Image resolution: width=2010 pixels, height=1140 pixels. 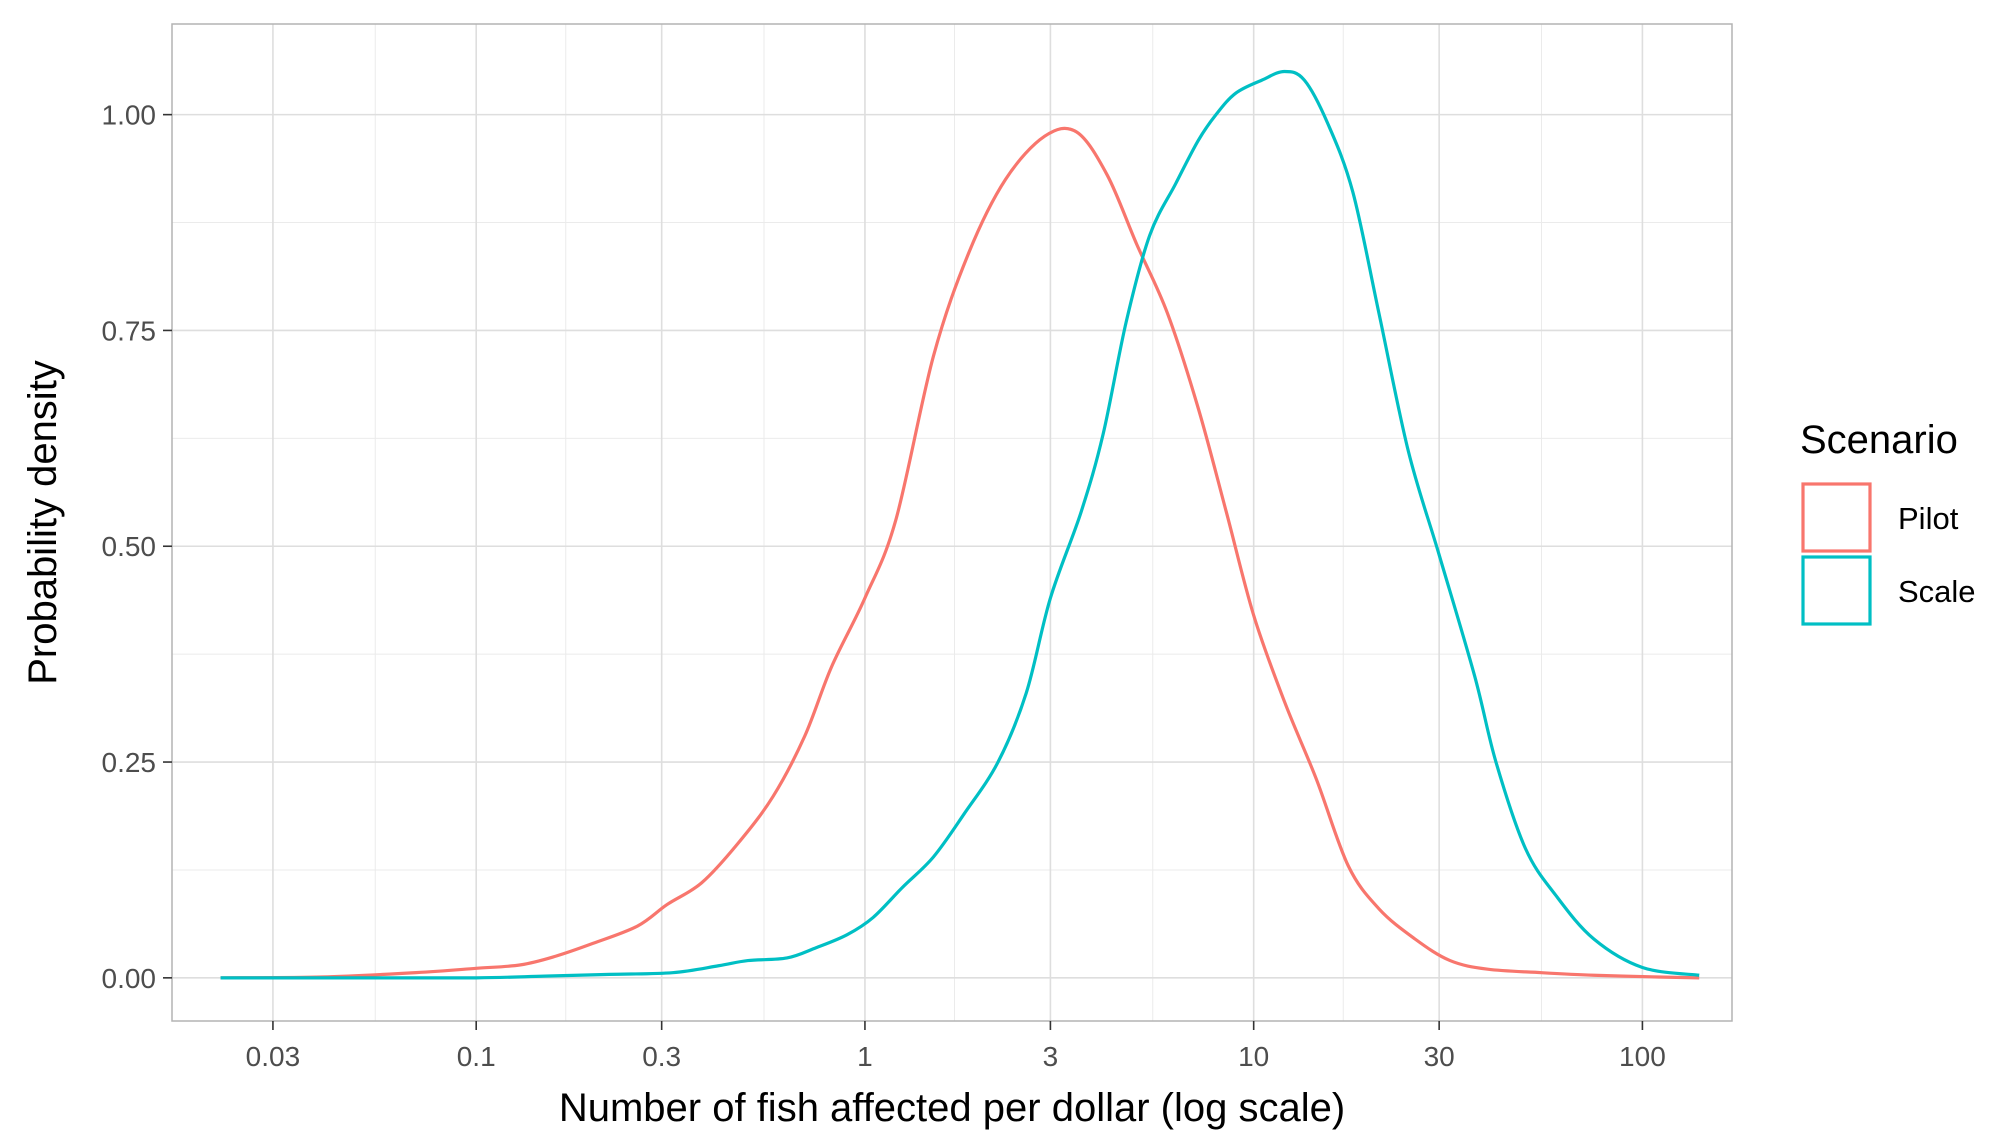 I want to click on y-tick-label: 0.00, so click(x=129, y=978).